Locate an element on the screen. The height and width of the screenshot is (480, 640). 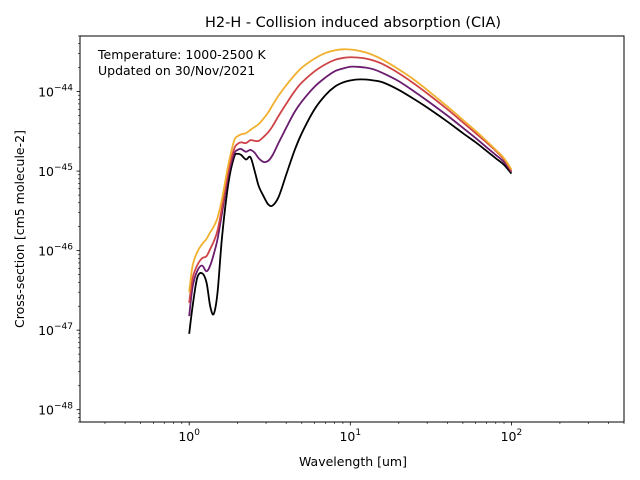
y-tick-label: 10−45 is located at coordinates (55, 171).